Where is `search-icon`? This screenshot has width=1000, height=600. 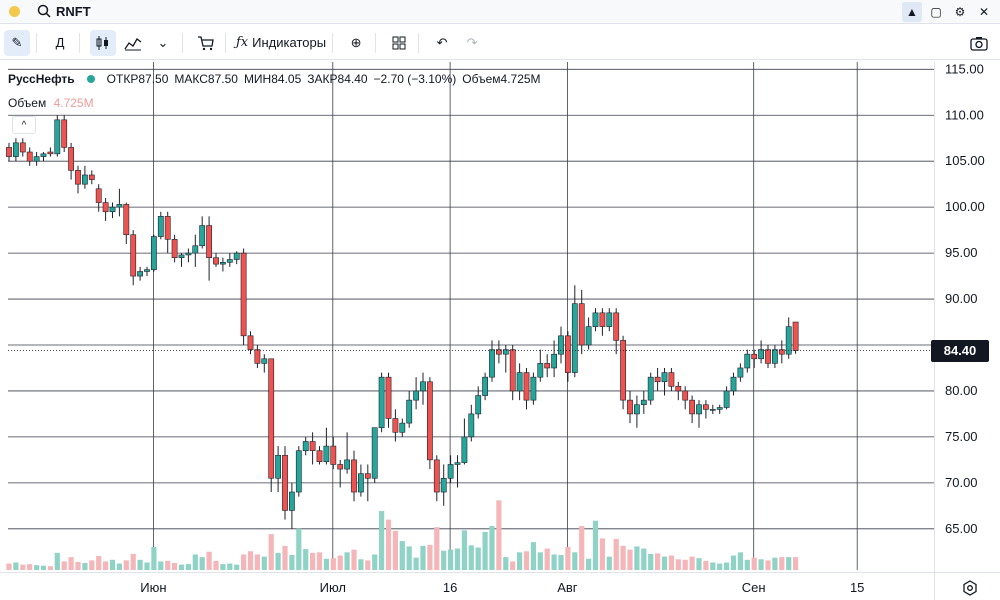 search-icon is located at coordinates (44, 11).